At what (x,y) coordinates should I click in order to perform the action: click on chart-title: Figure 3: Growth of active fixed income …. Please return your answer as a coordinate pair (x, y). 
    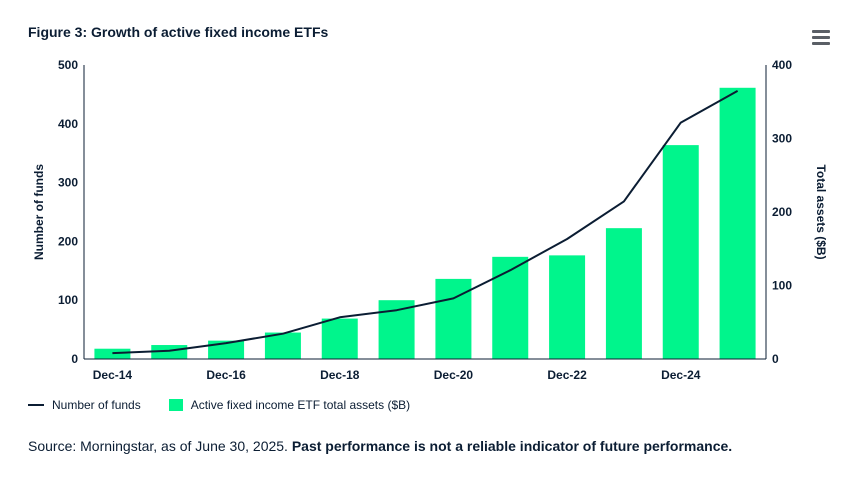
    Looking at the image, I should click on (178, 32).